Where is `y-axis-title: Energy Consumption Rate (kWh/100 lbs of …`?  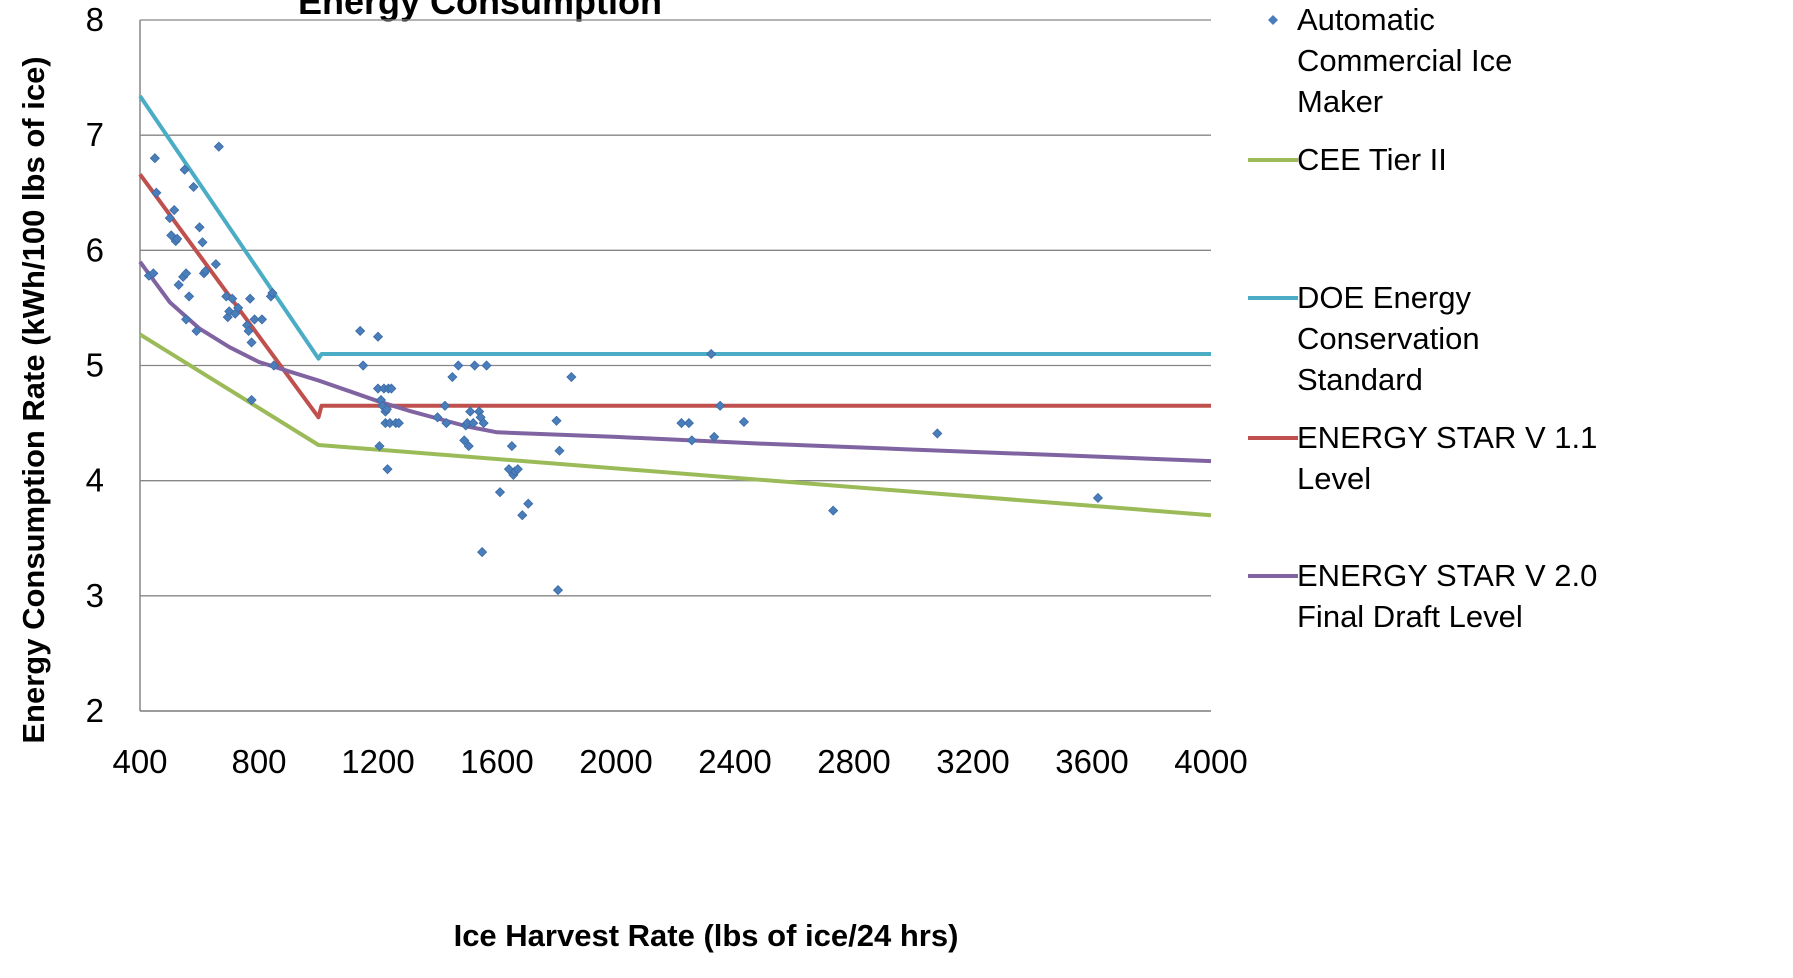 y-axis-title: Energy Consumption Rate (kWh/100 lbs of … is located at coordinates (33, 399).